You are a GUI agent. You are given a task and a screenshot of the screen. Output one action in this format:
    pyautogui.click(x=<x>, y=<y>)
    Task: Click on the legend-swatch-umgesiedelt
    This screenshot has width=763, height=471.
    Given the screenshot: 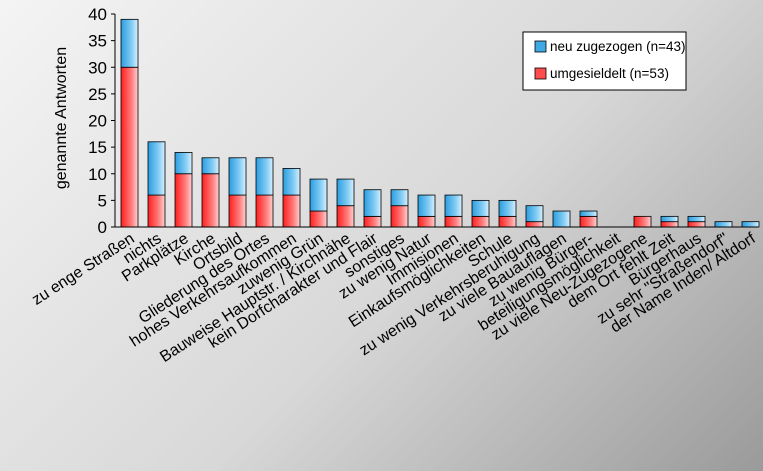 What is the action you would take?
    pyautogui.click(x=540, y=73)
    